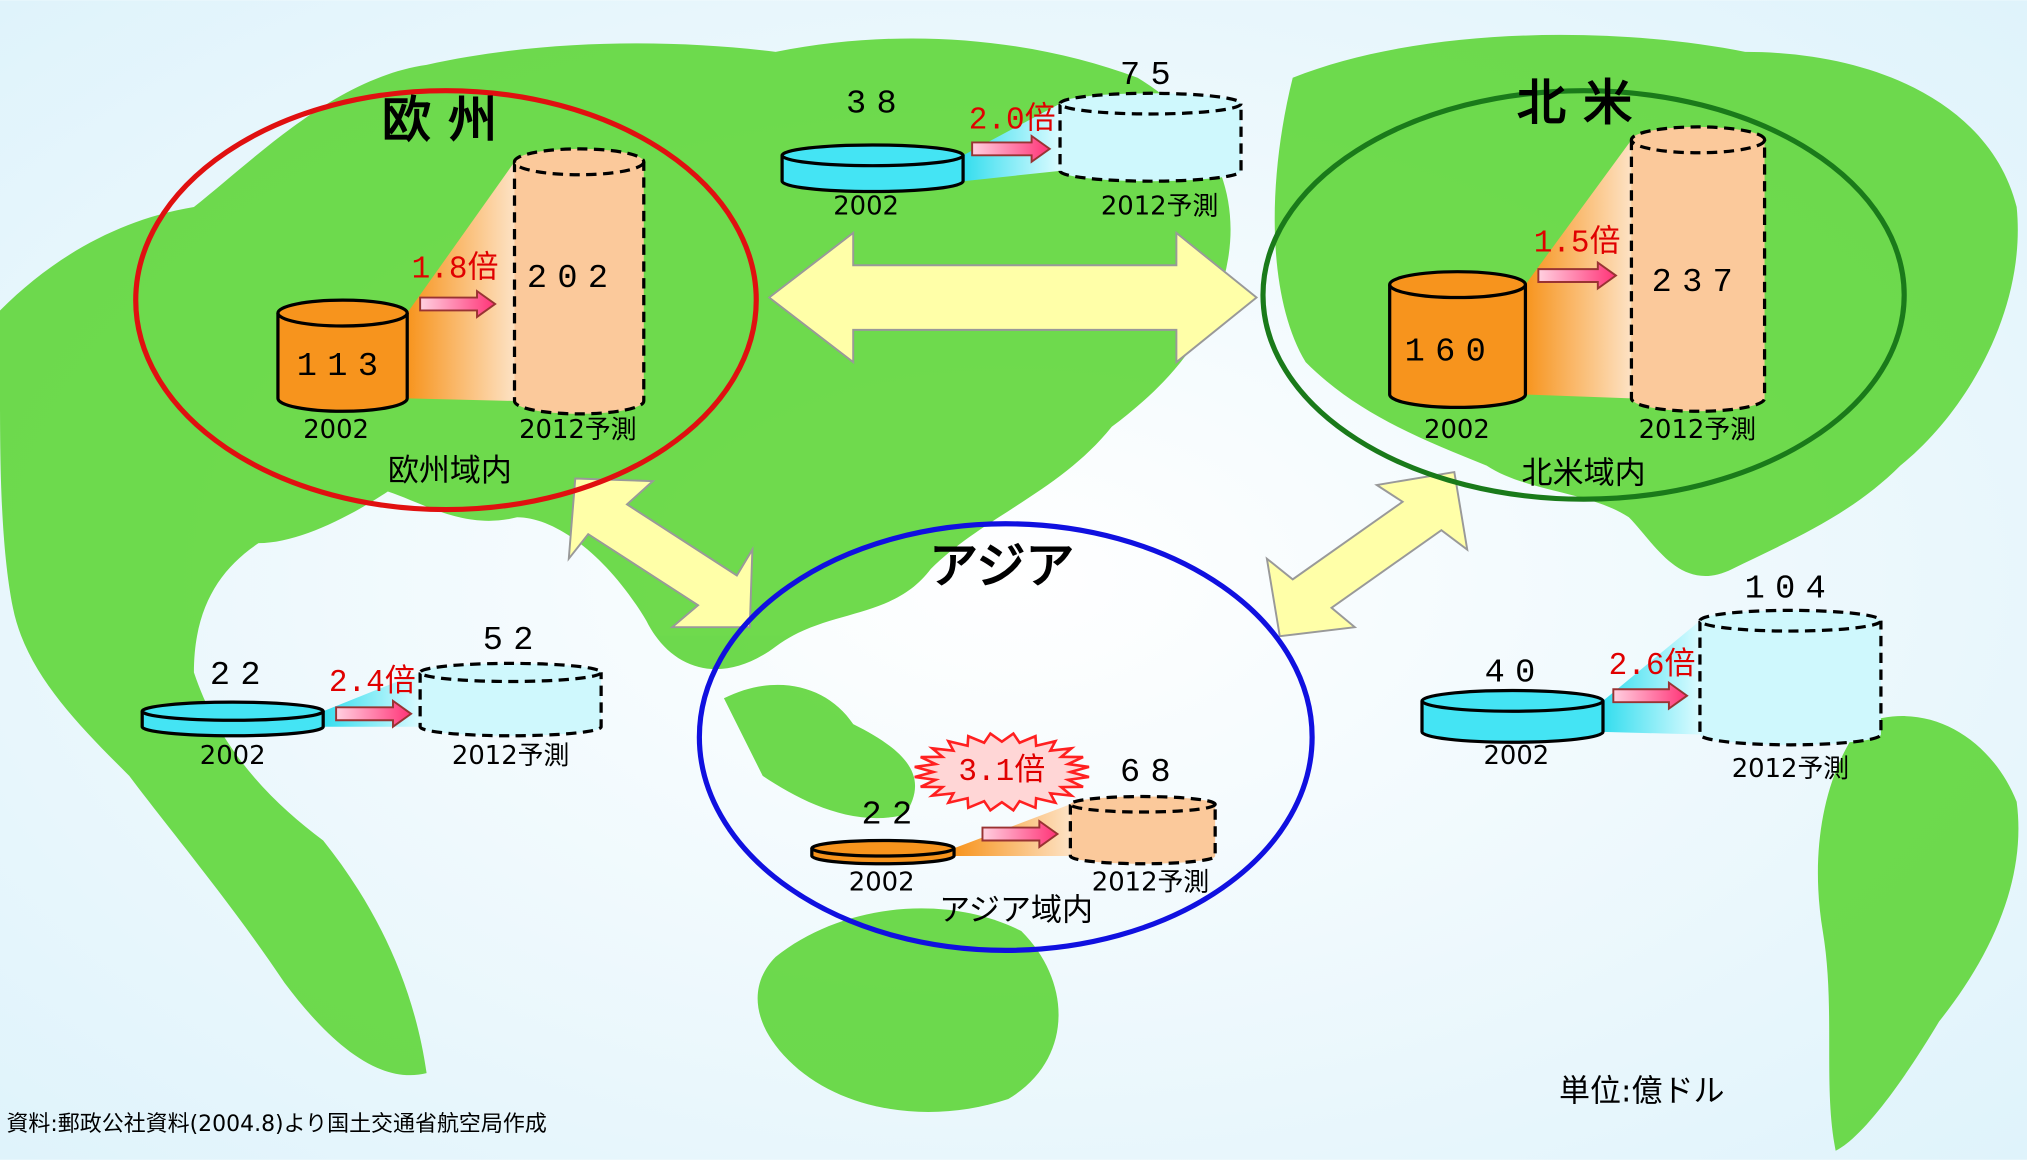 Image resolution: width=2027 pixels, height=1160 pixels. Describe the element at coordinates (573, 279) in the screenshot. I see `value-2012: 202` at that location.